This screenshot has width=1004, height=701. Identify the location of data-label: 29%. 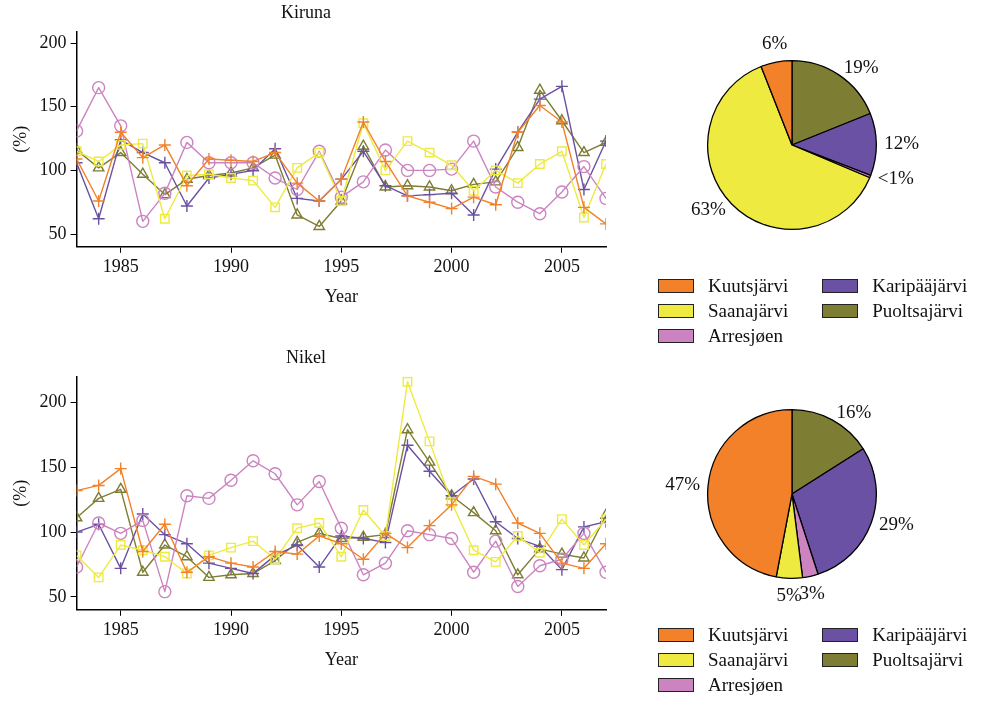
(896, 524).